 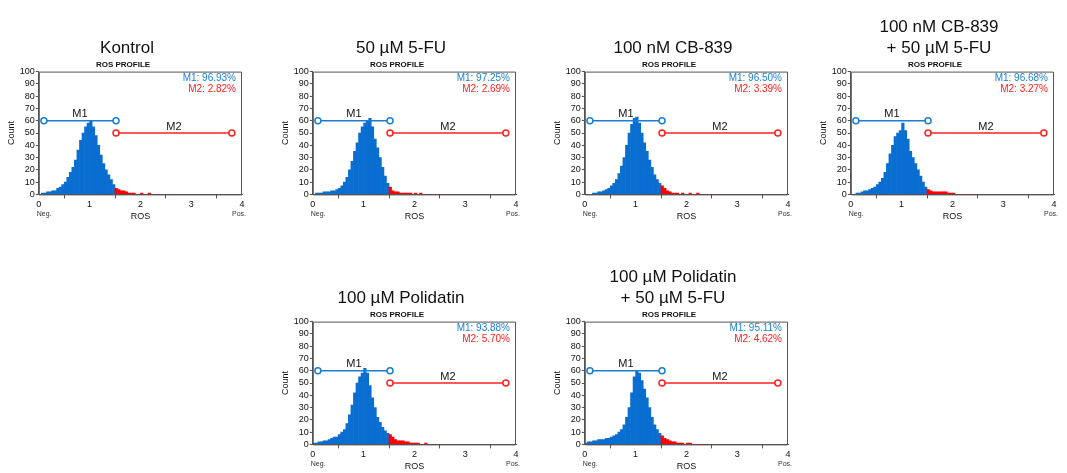 I want to click on annotation: M2: 2.69%, so click(x=486, y=89).